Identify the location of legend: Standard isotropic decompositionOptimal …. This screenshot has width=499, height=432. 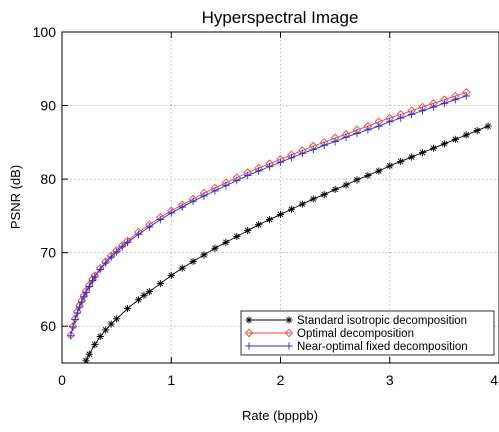
(367, 333).